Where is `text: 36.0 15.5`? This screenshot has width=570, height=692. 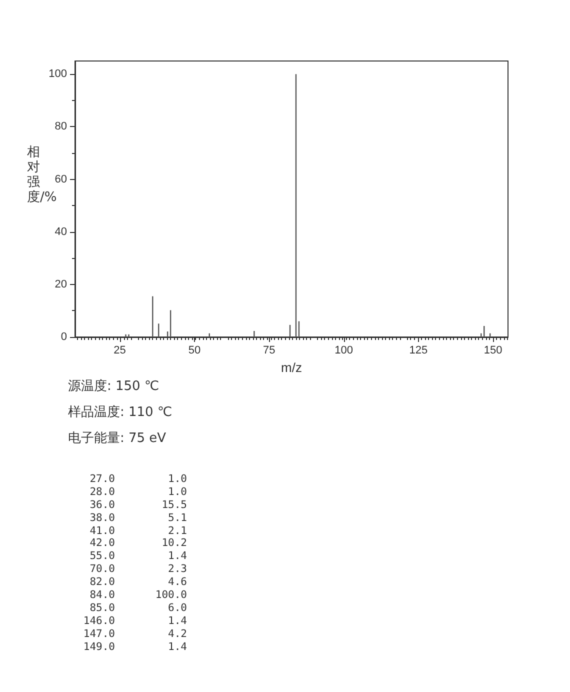
text: 36.0 15.5 is located at coordinates (138, 504).